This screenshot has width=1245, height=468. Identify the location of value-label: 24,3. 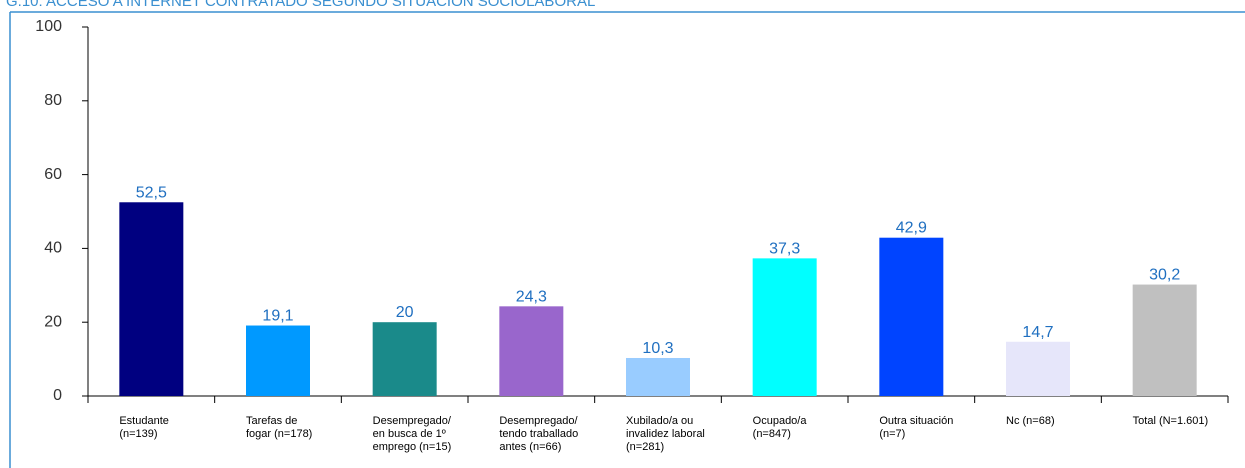
(531, 296).